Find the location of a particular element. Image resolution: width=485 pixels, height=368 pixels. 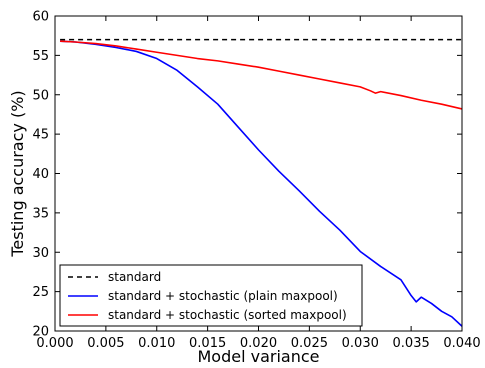

y-tick-label: 40 is located at coordinates (40, 174).